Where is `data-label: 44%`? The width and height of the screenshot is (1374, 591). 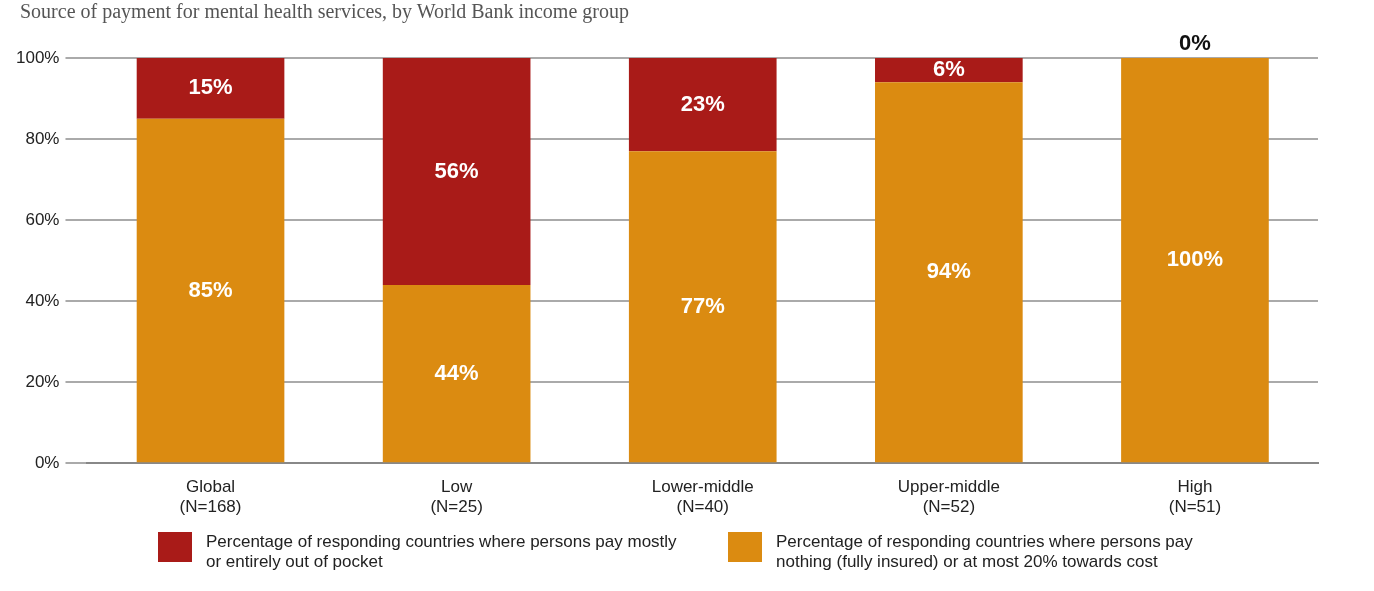
data-label: 44% is located at coordinates (456, 372).